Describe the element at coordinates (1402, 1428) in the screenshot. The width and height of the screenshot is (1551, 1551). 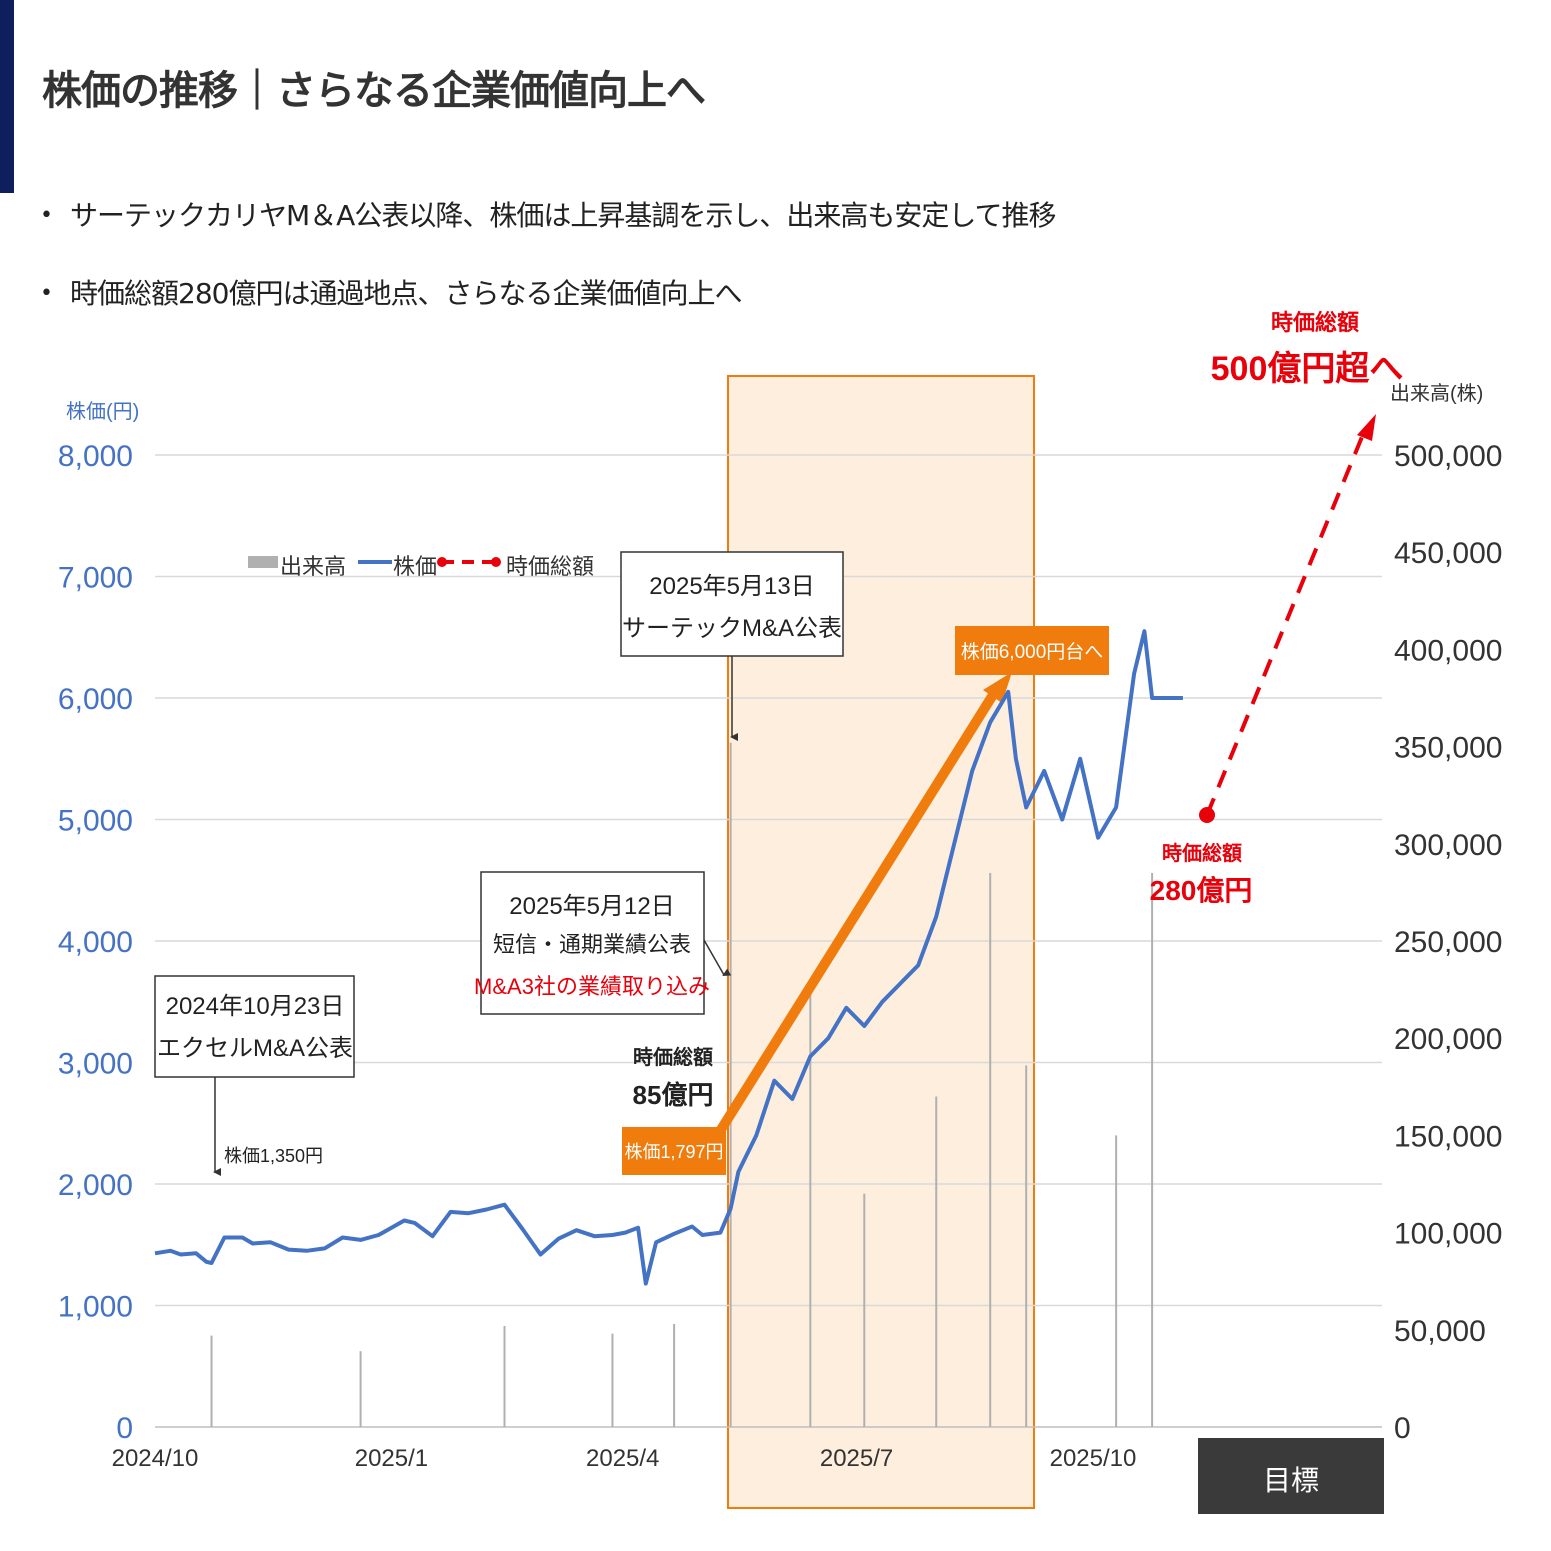
I see `y-right-tick: 0` at that location.